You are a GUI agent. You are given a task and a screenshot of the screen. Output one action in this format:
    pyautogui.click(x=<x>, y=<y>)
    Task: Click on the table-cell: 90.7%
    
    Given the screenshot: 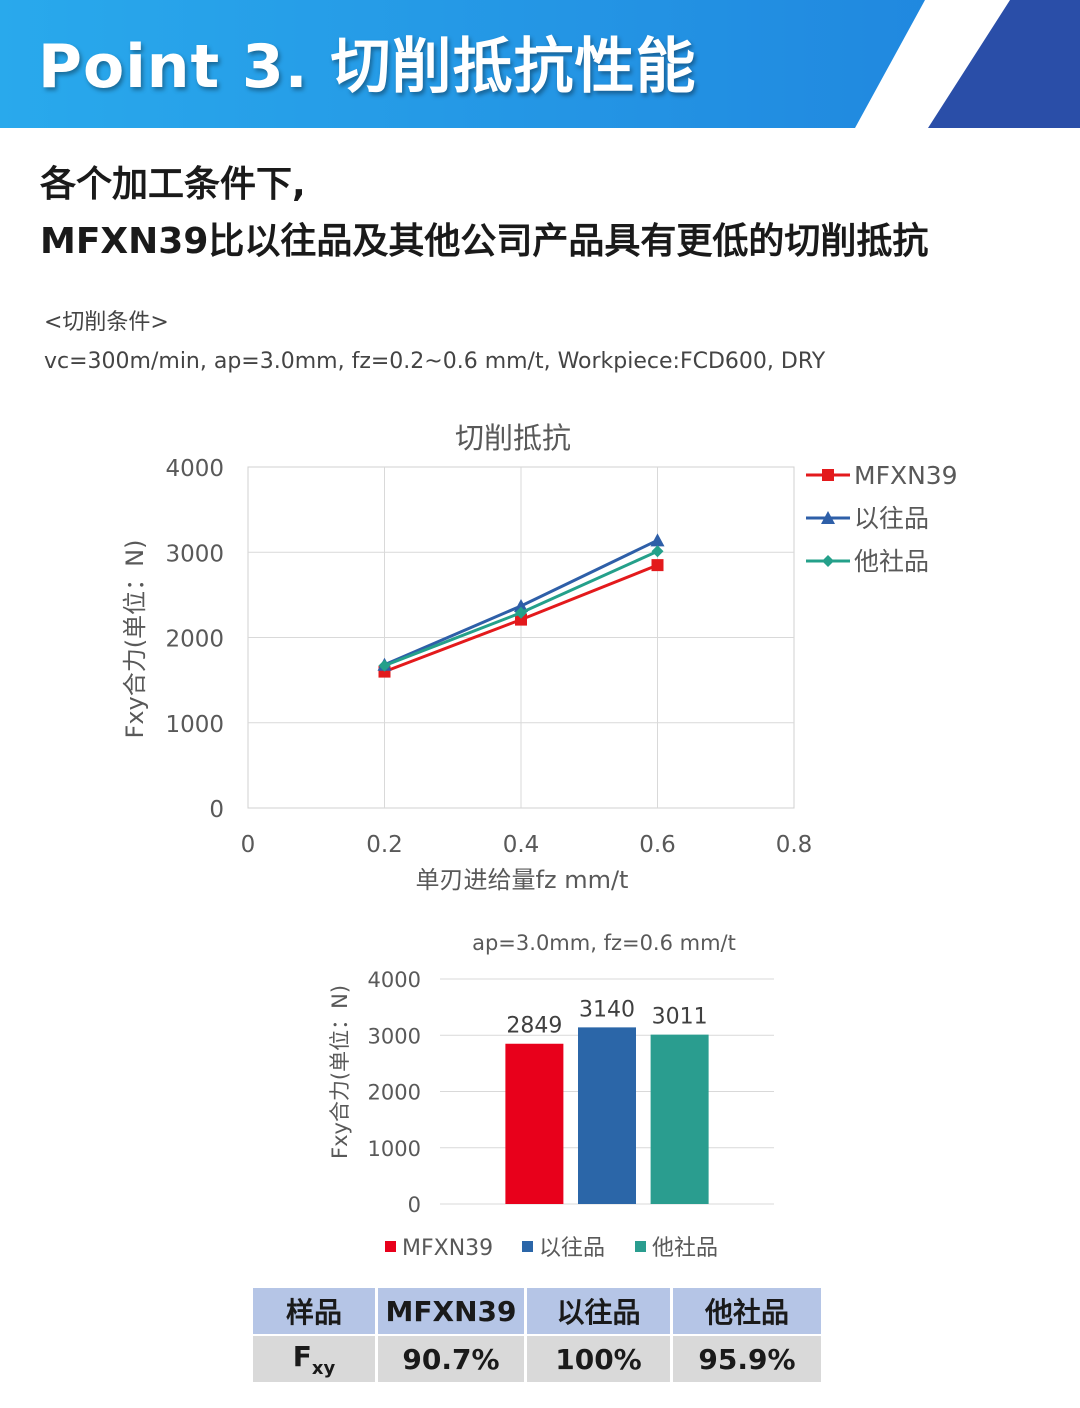 What is the action you would take?
    pyautogui.click(x=451, y=1359)
    